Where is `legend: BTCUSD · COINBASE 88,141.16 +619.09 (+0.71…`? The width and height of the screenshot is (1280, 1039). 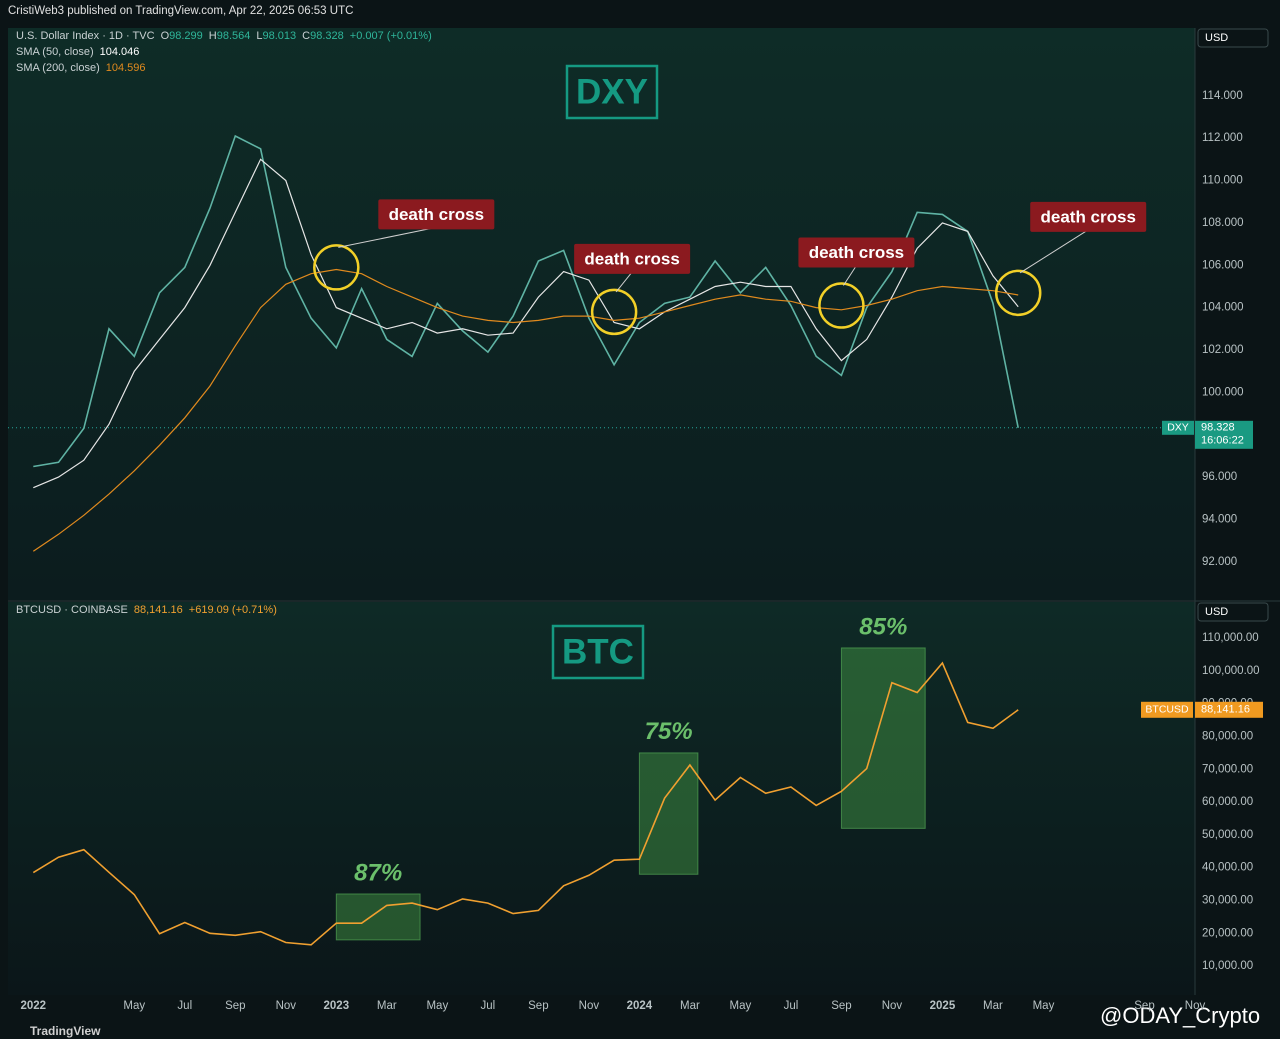
legend: BTCUSD · COINBASE 88,141.16 +619.09 (+0.71… is located at coordinates (146, 610).